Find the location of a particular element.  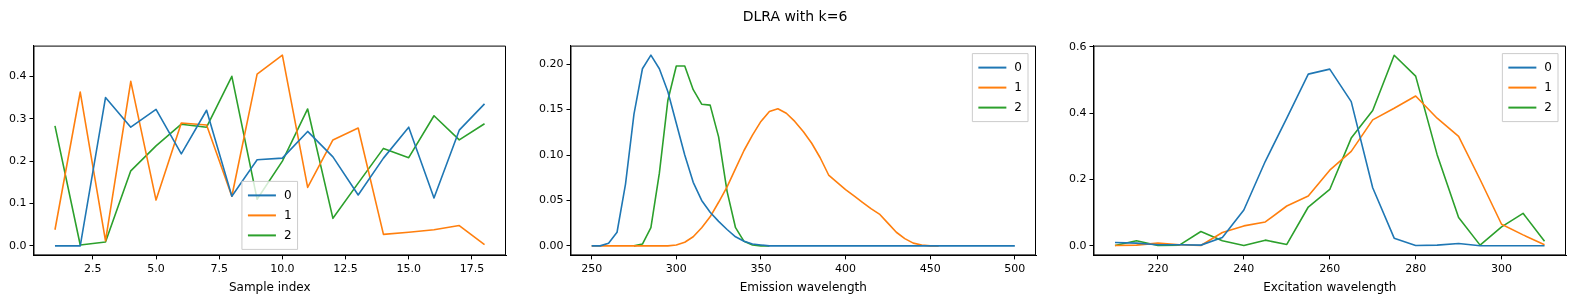

x-axis-title: Excitation wavelength is located at coordinates (1330, 286).